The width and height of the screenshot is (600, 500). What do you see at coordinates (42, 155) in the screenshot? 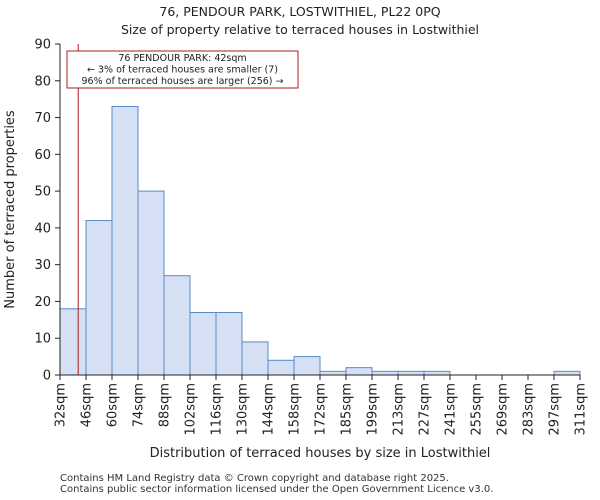
I see `y-tick-label: 60` at bounding box center [42, 155].